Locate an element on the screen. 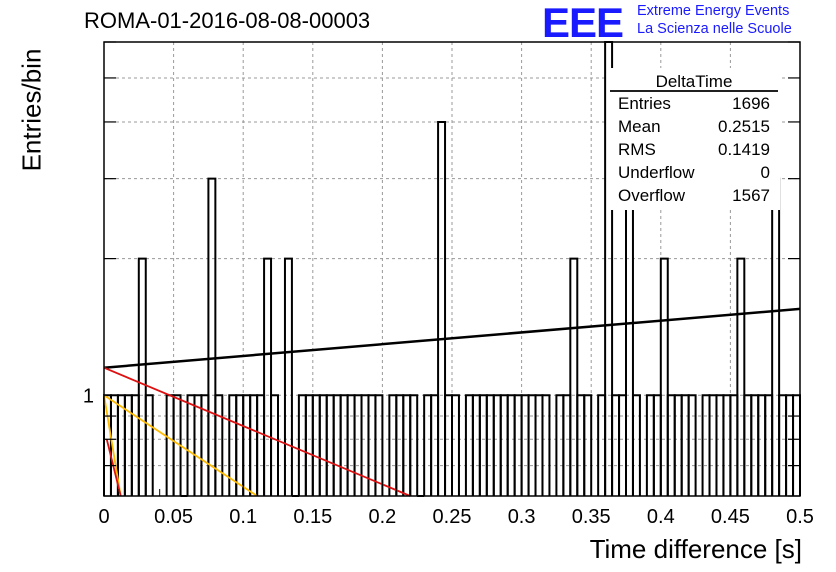 The height and width of the screenshot is (572, 836). eee-logo: EEE is located at coordinates (583, 23).